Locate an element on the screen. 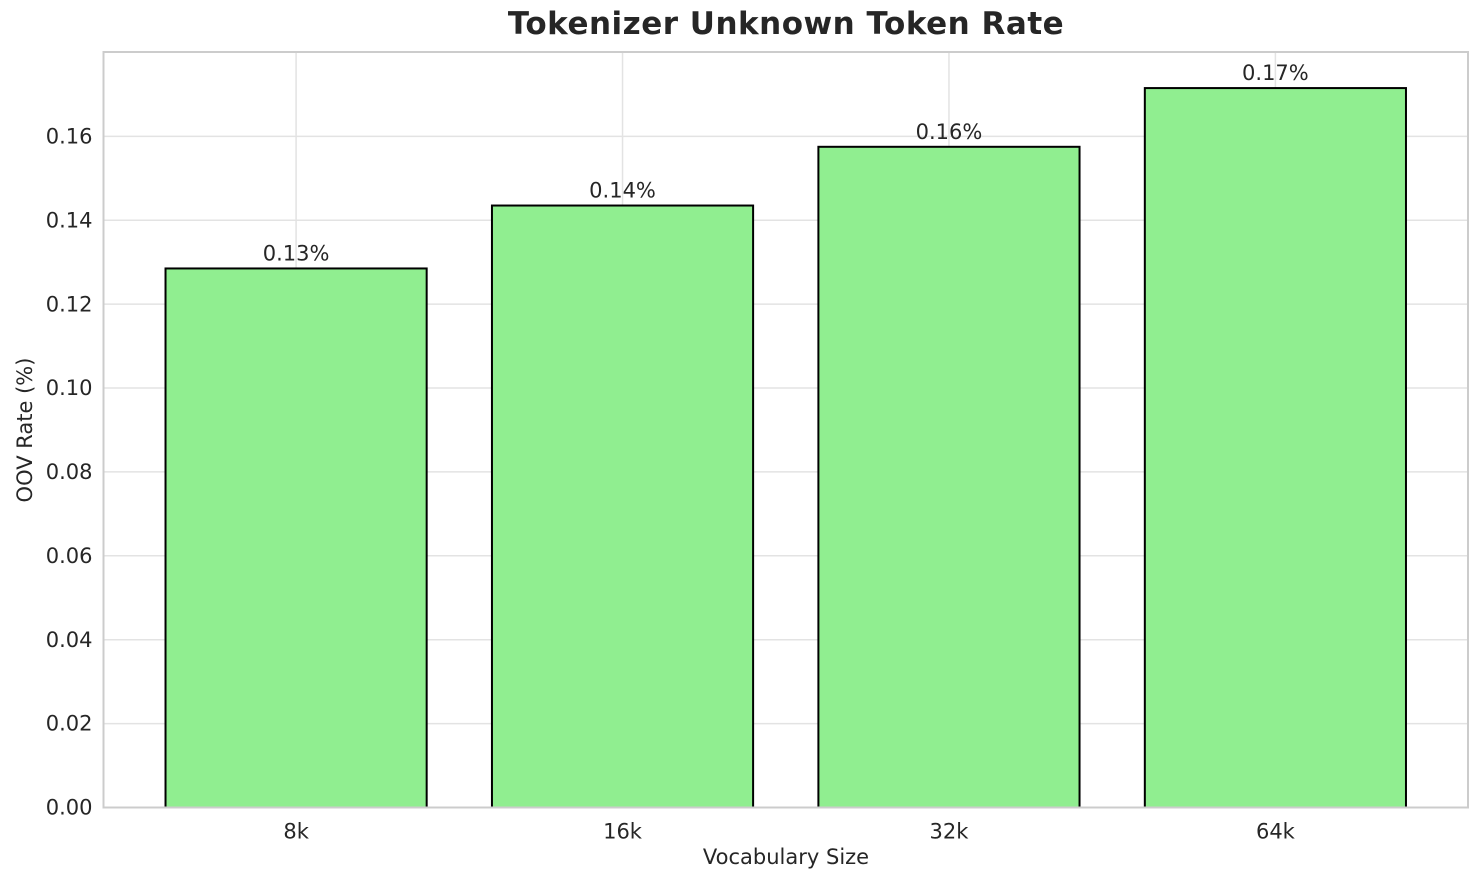 This screenshot has height=885, width=1484. y-tick-label: 0.06 is located at coordinates (69, 556).